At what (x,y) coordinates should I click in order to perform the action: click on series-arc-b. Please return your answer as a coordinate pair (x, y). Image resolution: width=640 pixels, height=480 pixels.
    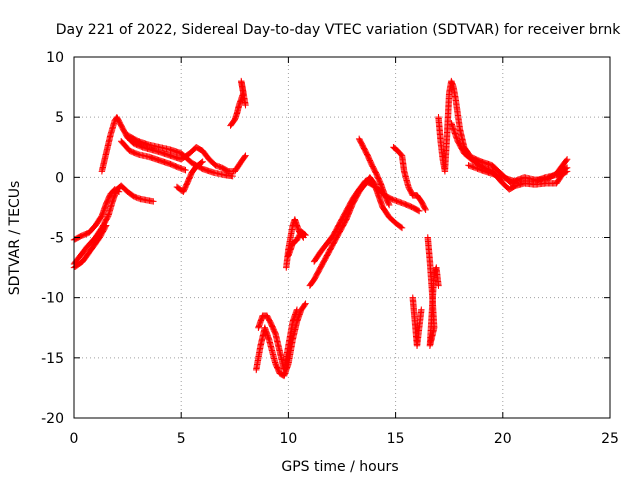
    Looking at the image, I should click on (96, 215).